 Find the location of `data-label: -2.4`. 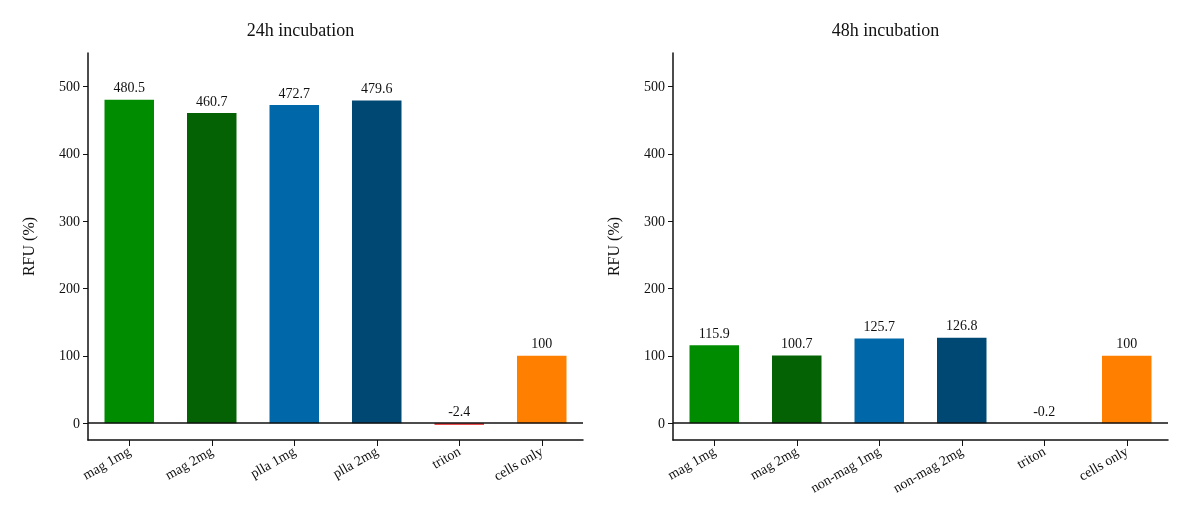

data-label: -2.4 is located at coordinates (459, 411).